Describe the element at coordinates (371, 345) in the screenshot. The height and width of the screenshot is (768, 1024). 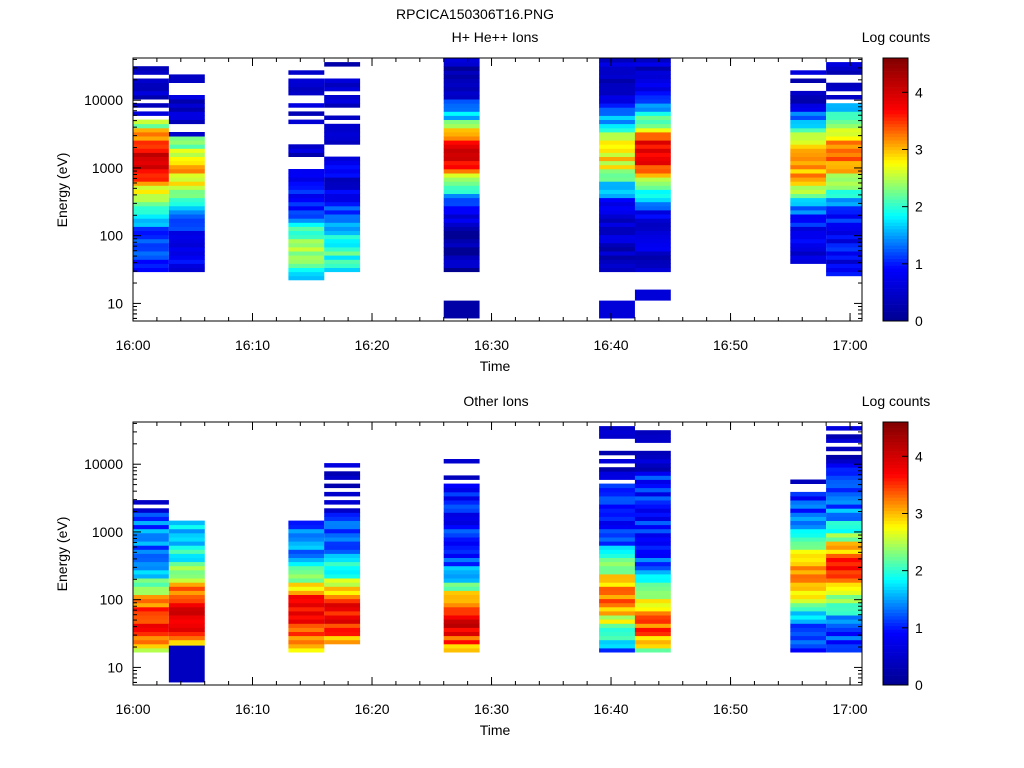
I see `x-tick-label: 16:20` at that location.